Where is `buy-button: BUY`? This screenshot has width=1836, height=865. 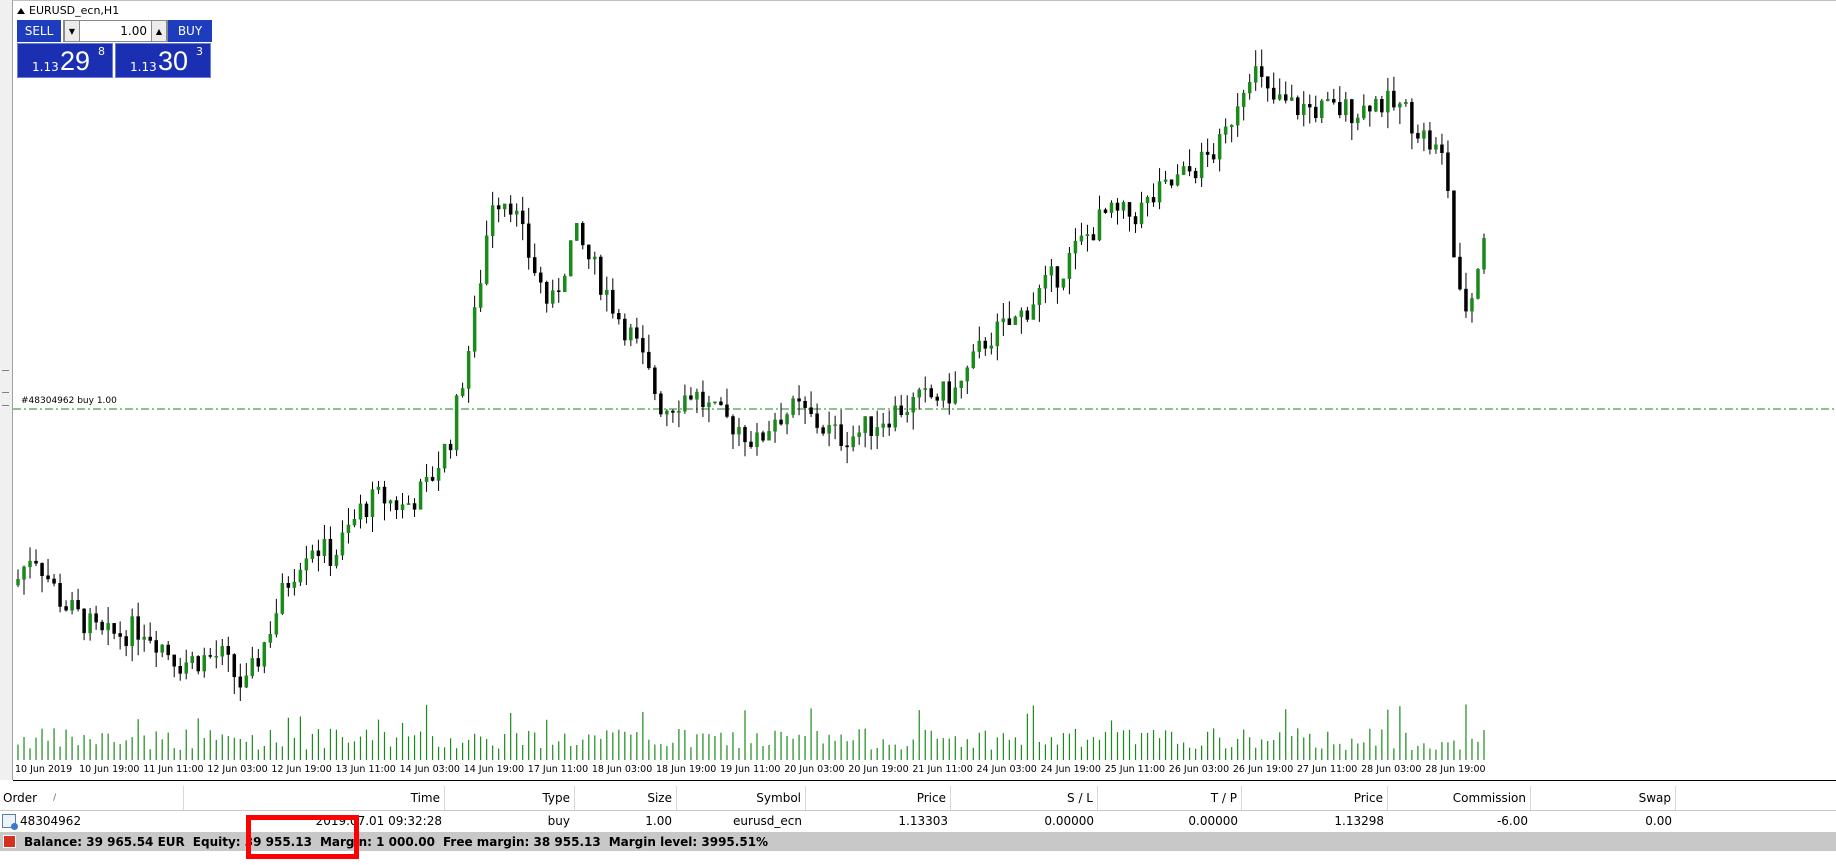 buy-button: BUY is located at coordinates (190, 31).